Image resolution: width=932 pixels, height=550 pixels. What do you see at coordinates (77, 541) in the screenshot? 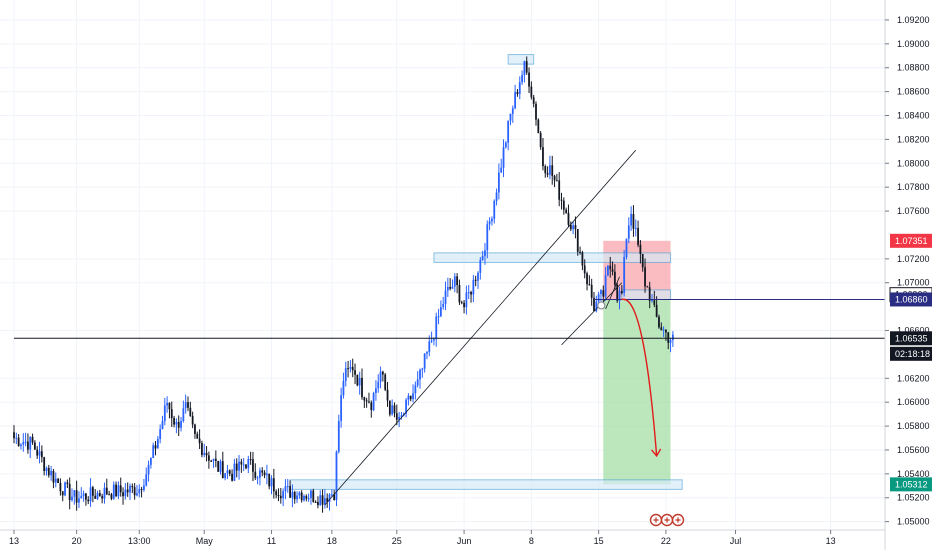
I see `time-tick-label: 20` at bounding box center [77, 541].